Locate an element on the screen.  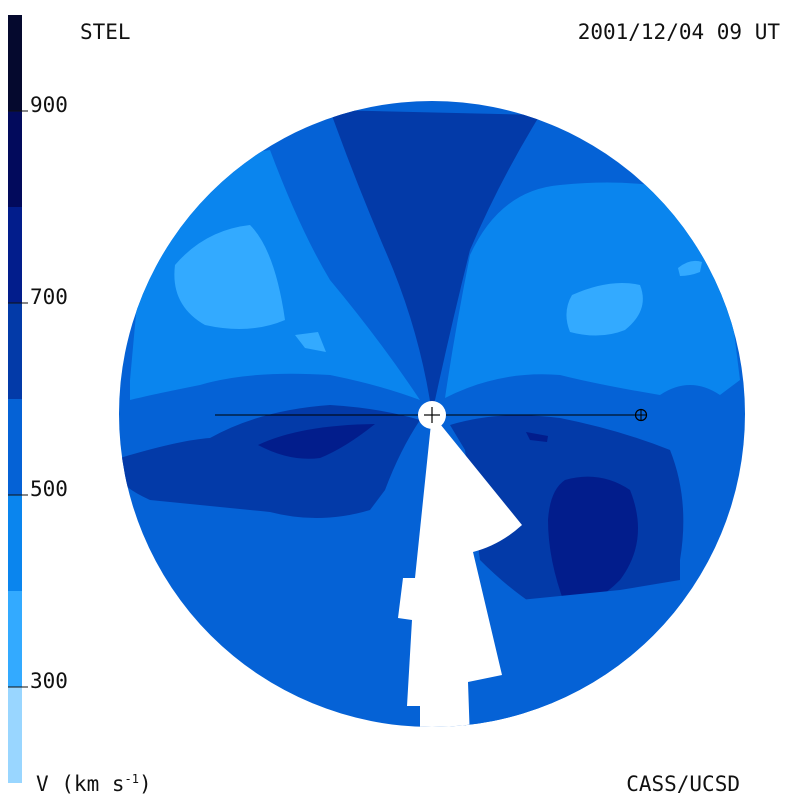
colorbar-tick-label-500: 500 is located at coordinates (49, 489).